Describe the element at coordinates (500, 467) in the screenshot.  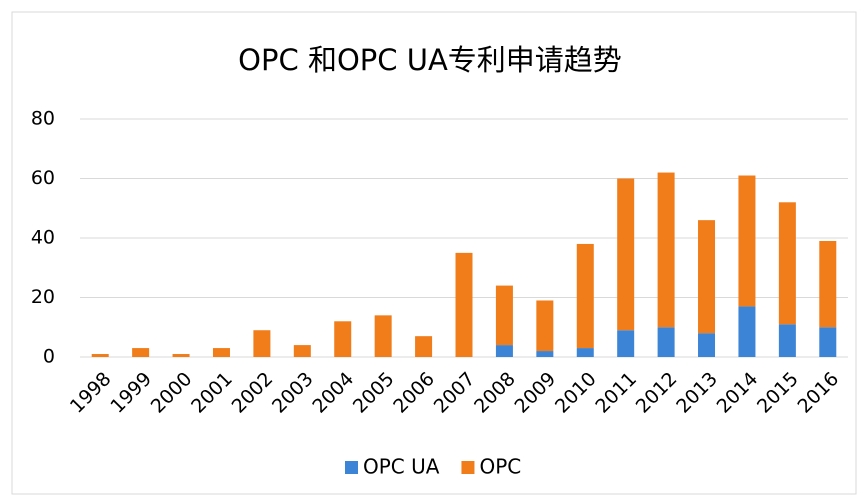
I see `legend-label: OPC` at that location.